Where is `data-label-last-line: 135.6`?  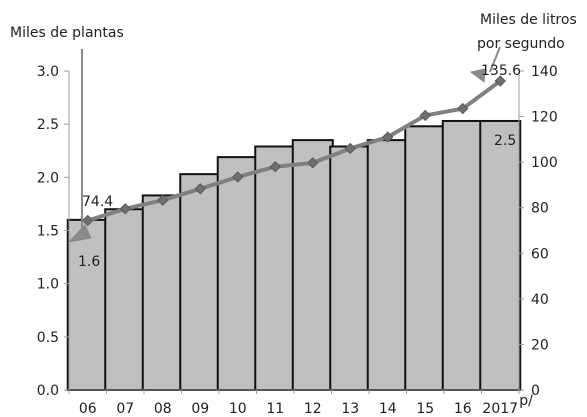 data-label-last-line: 135.6 is located at coordinates (501, 71).